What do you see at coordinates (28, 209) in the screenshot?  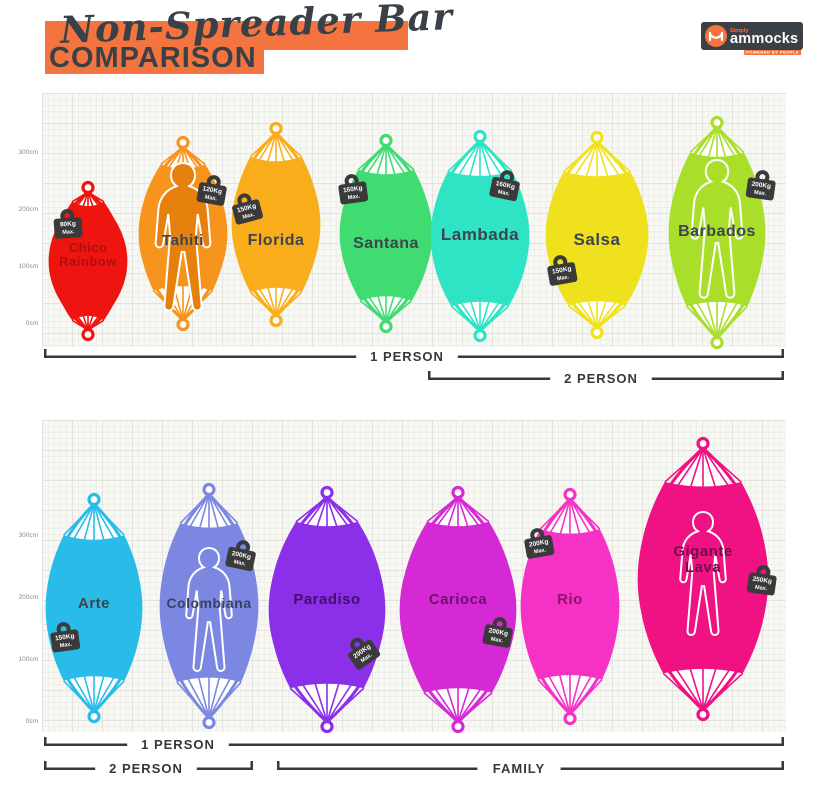 I see `axis-tick-label: 200cm` at bounding box center [28, 209].